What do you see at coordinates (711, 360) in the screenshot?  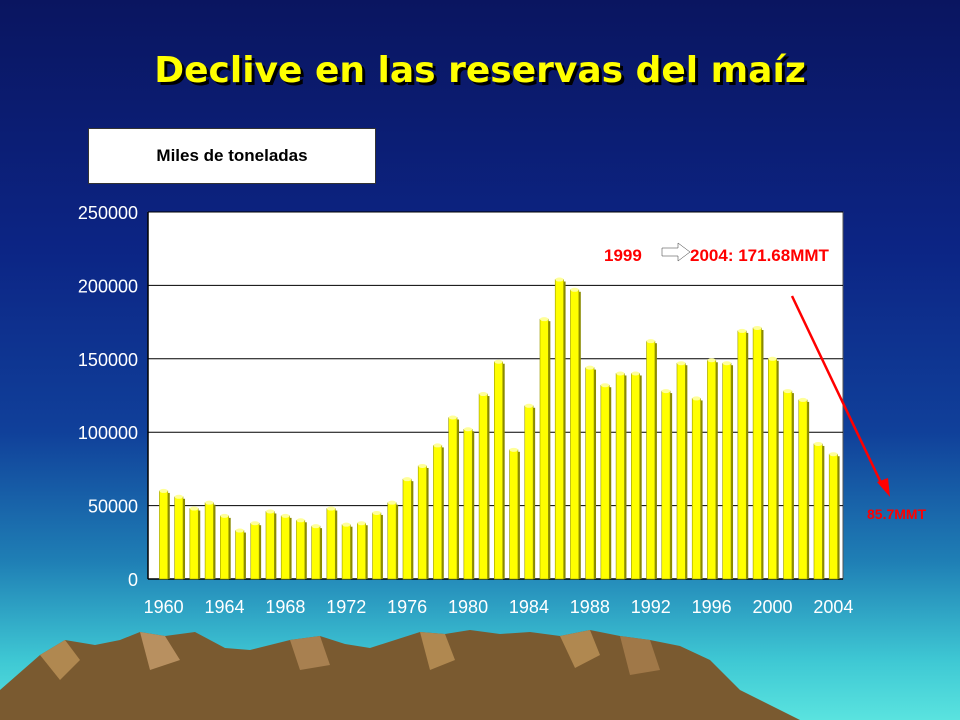 I see `bar-top-1996` at bounding box center [711, 360].